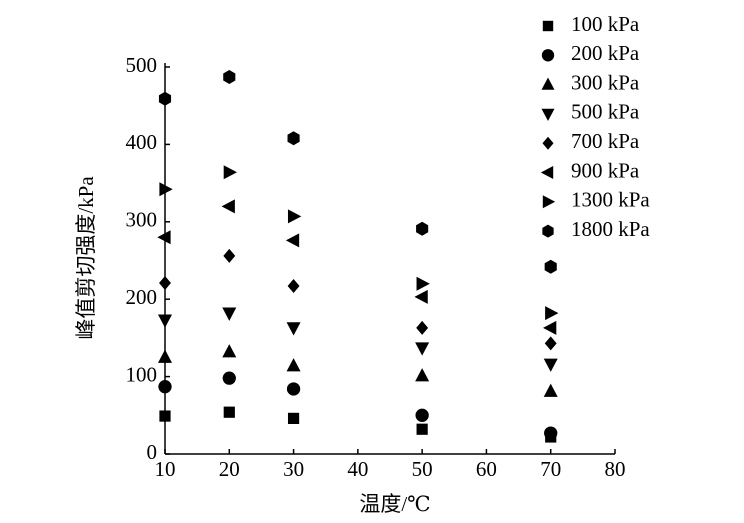  What do you see at coordinates (293, 469) in the screenshot?
I see `x-tick-label: 30` at bounding box center [293, 469].